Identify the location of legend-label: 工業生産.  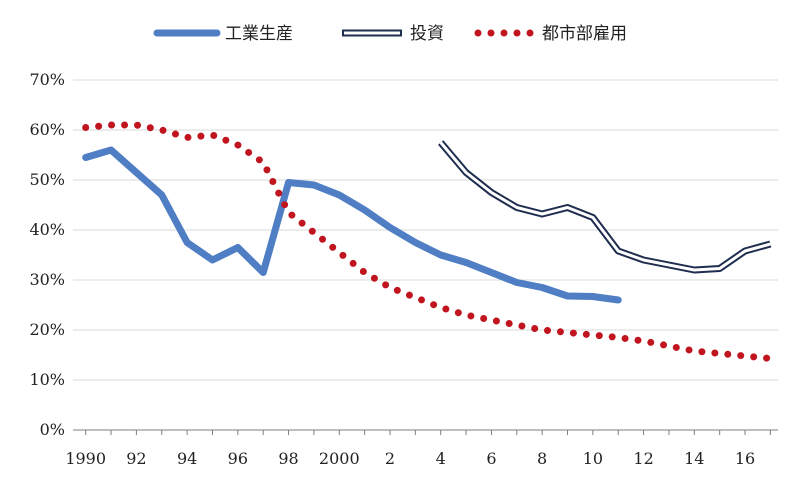
(259, 34).